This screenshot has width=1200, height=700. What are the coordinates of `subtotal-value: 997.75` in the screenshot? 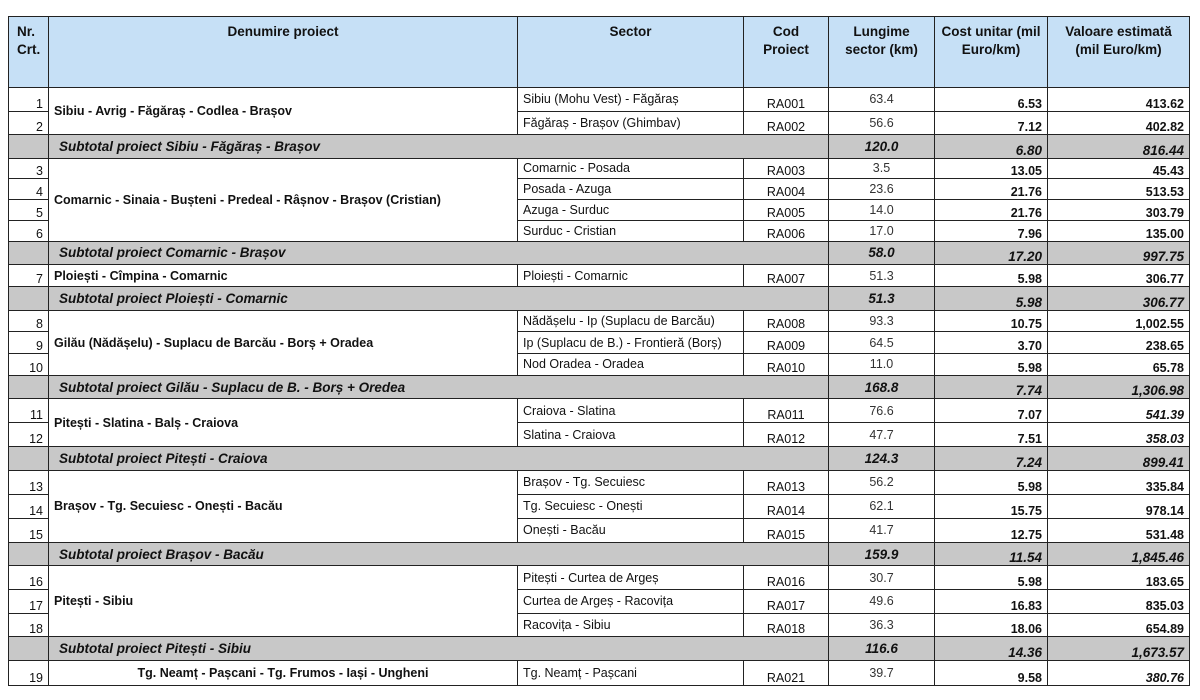 It's located at (1118, 253).